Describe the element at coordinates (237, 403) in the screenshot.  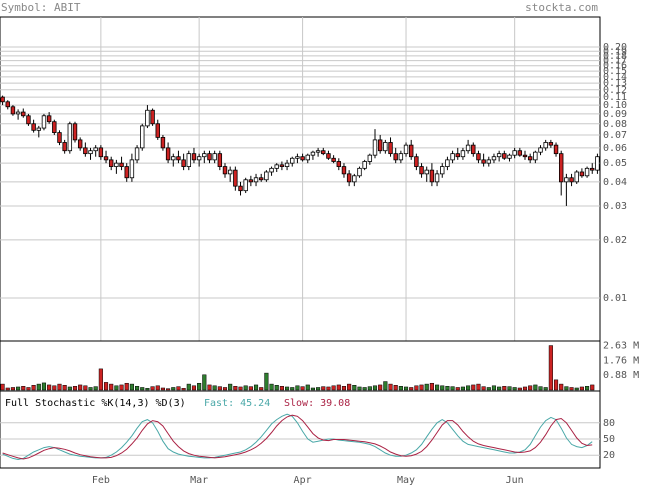
I see `stochastic-fast-label: Fast: 45.24` at that location.